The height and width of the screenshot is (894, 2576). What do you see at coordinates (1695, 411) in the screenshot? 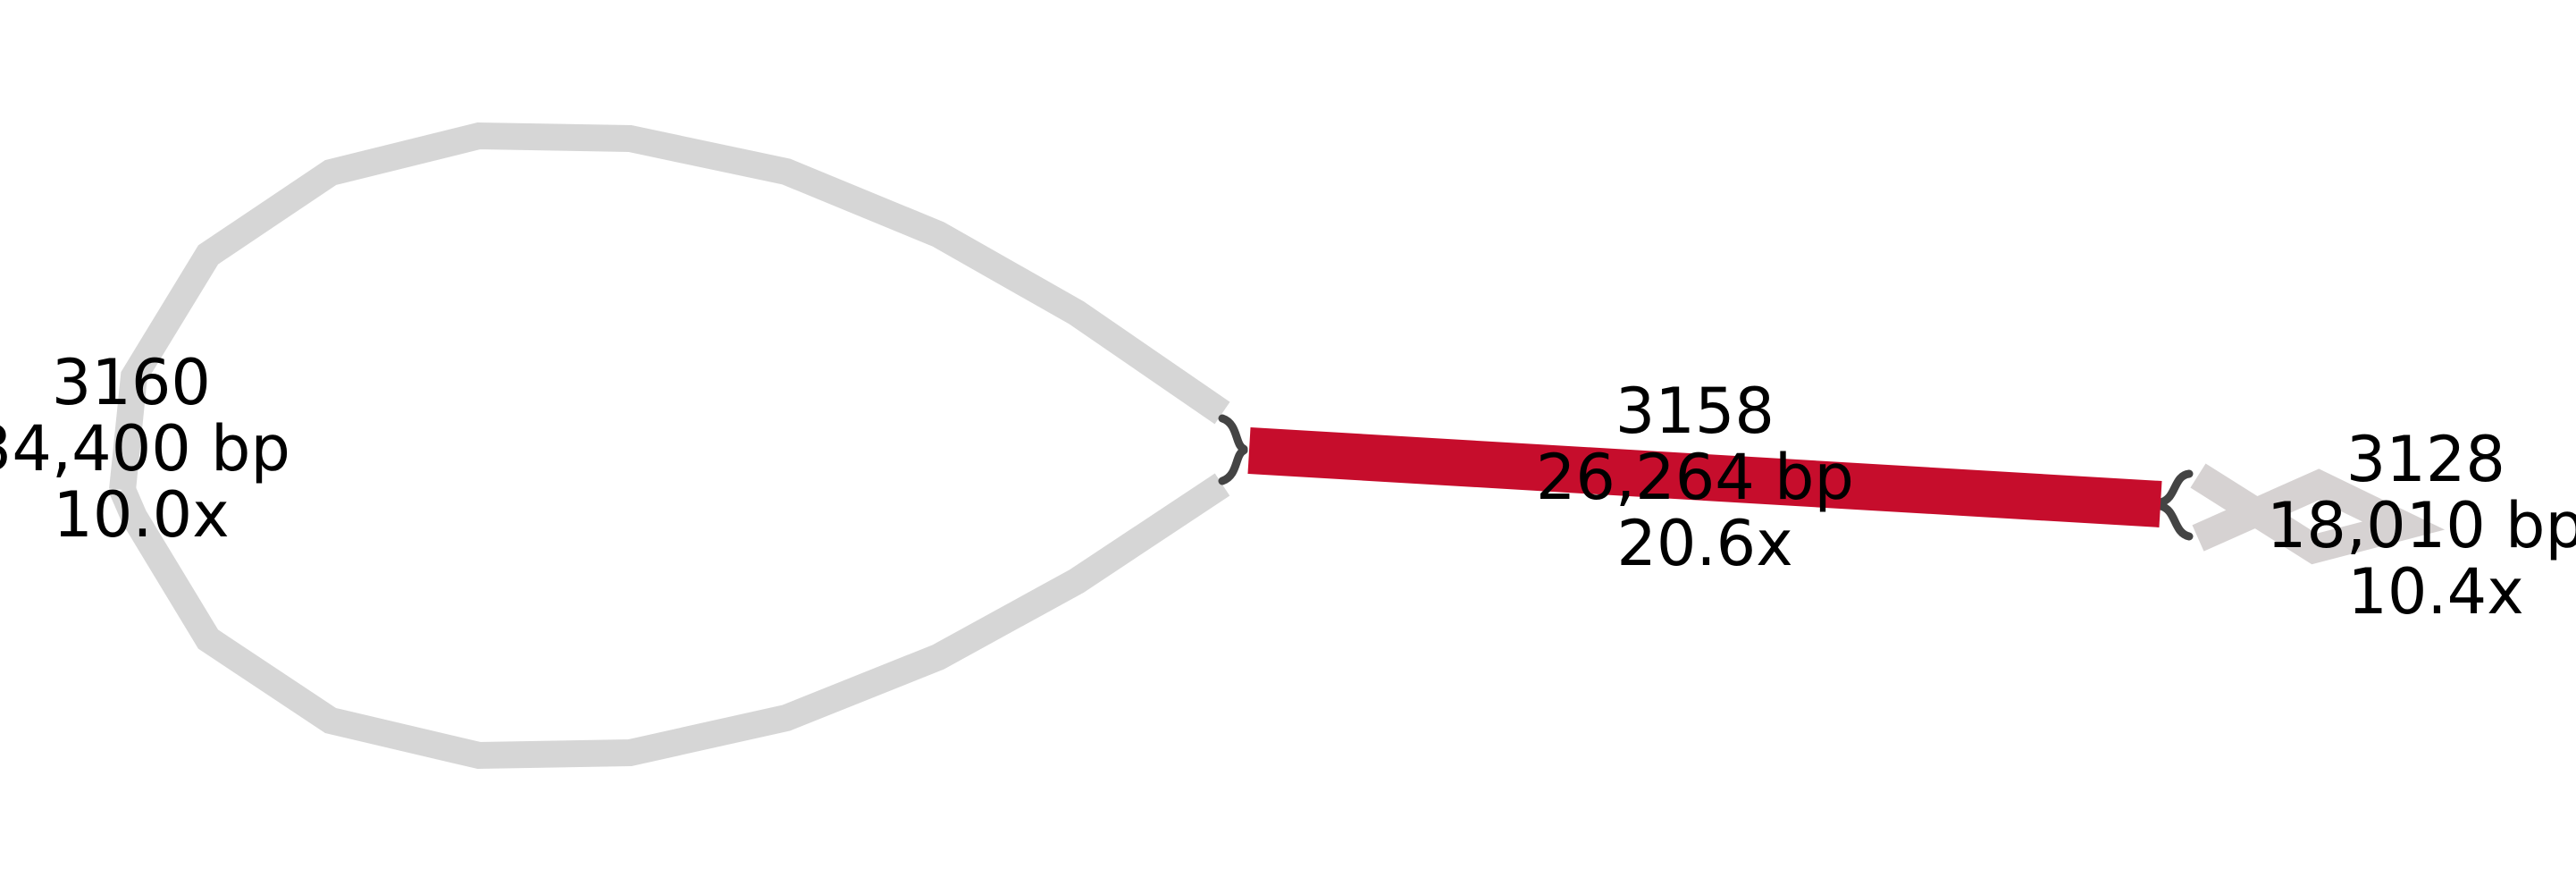
I see `node-3158-id: 3158` at bounding box center [1695, 411].